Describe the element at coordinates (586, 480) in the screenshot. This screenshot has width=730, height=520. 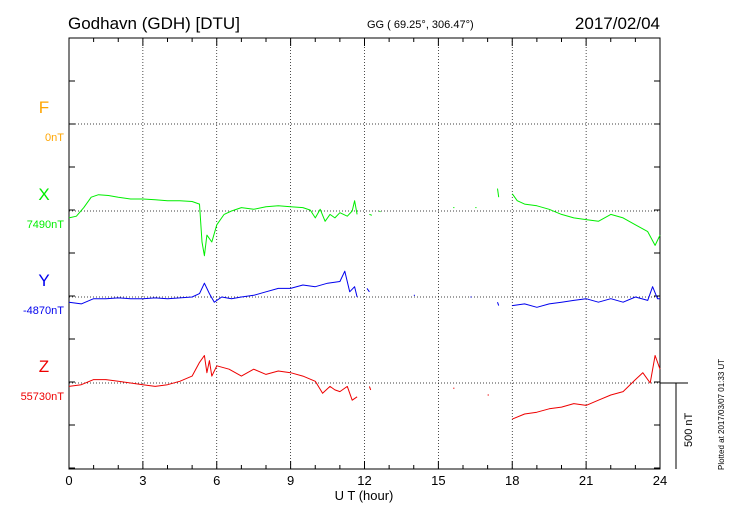
I see `x-tick-label: 21` at that location.